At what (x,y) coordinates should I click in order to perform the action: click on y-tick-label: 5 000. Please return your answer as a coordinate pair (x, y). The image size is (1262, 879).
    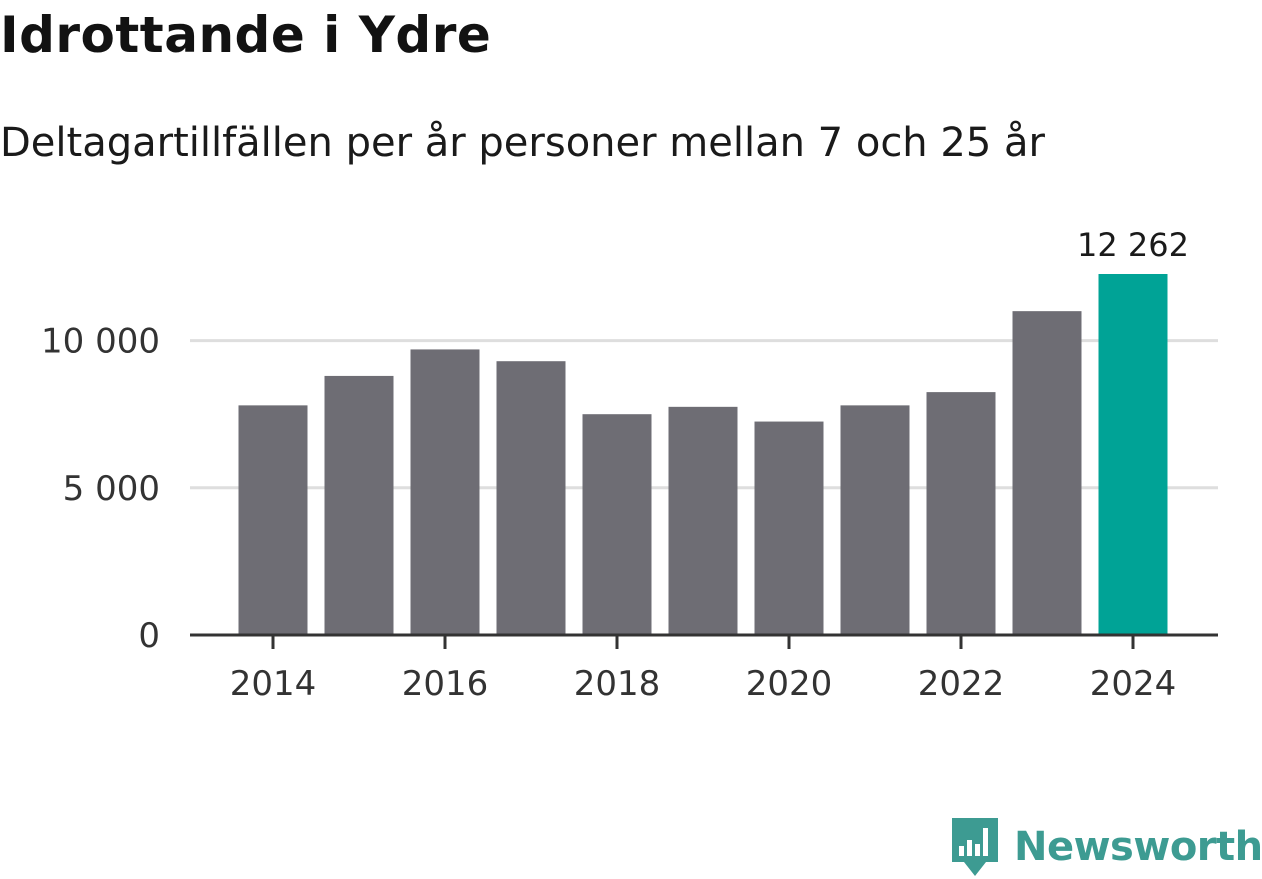
    Looking at the image, I should click on (111, 489).